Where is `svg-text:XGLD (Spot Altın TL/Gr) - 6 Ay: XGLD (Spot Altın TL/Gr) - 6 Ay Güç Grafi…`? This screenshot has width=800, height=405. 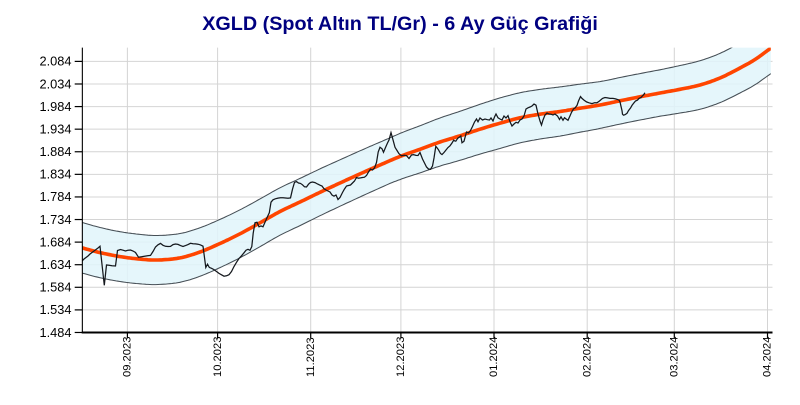
svg-text:XGLD (Spot Altın TL/Gr) - 6 Ay: XGLD (Spot Altın TL/Gr) - 6 Ay Güç Grafi… is located at coordinates (400, 24).